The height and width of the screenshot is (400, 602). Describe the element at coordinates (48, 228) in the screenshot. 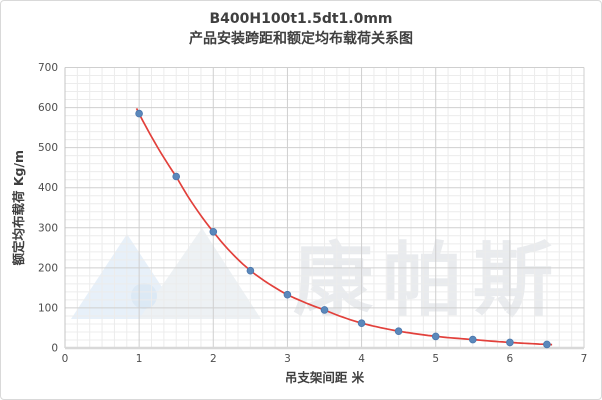

I see `y-tick-label: 300` at that location.